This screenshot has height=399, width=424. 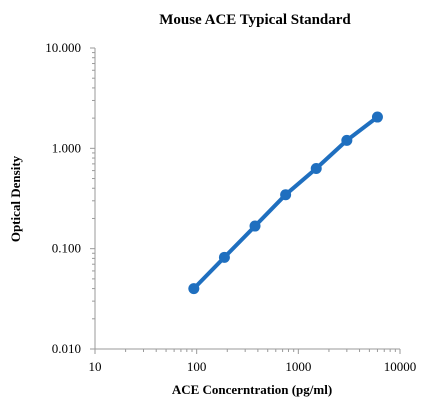 What do you see at coordinates (298, 366) in the screenshot?
I see `x-tick-label: 1000` at bounding box center [298, 366].